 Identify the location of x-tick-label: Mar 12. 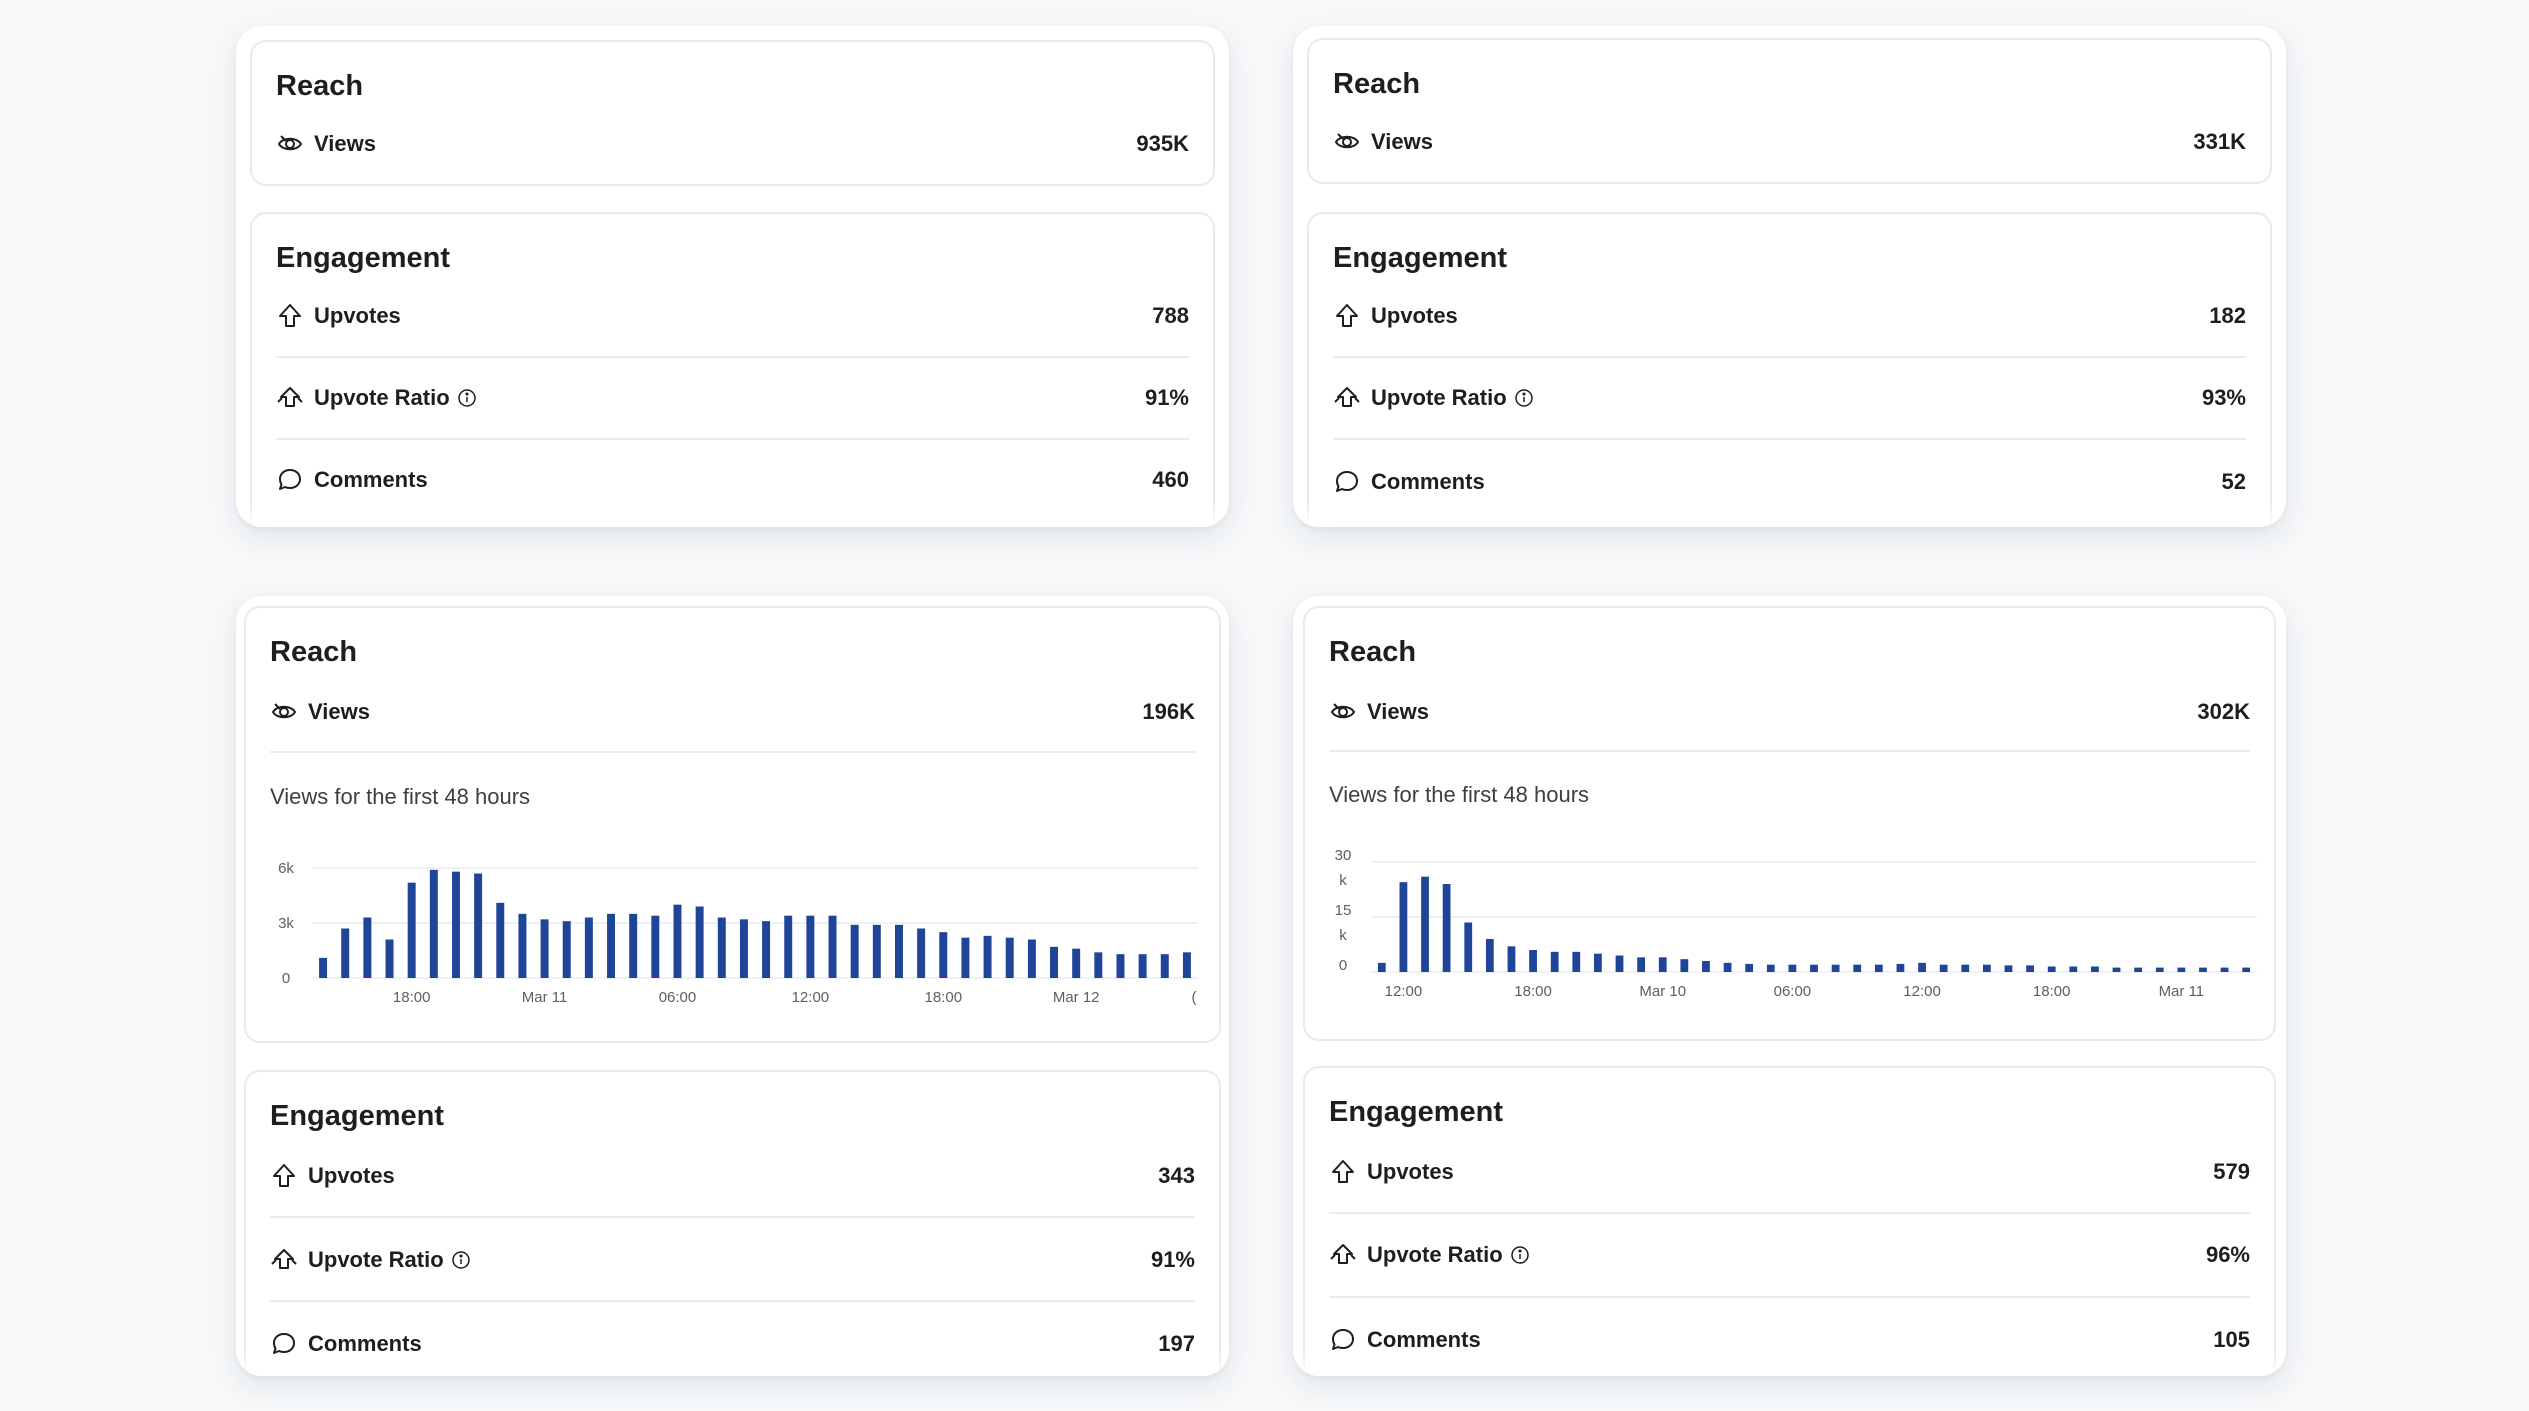
(1076, 997).